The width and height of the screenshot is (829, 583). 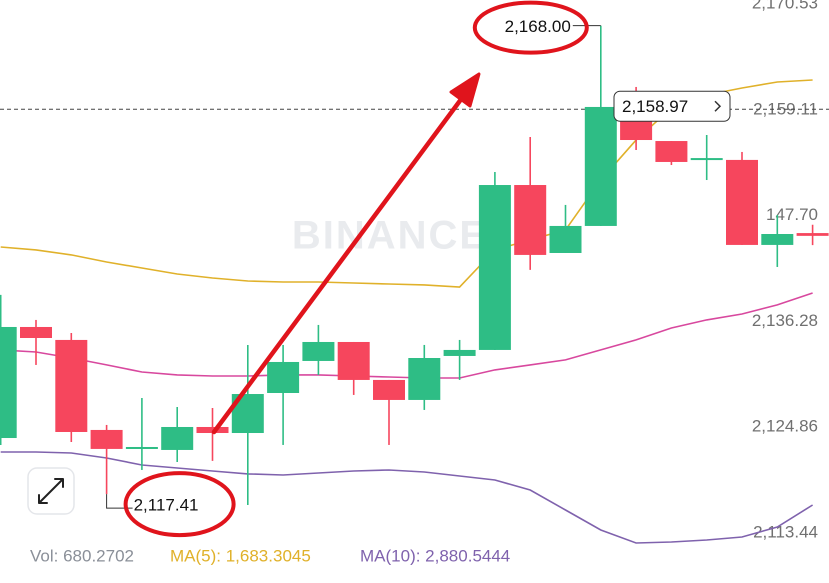 I want to click on arrow-head, so click(x=465, y=90).